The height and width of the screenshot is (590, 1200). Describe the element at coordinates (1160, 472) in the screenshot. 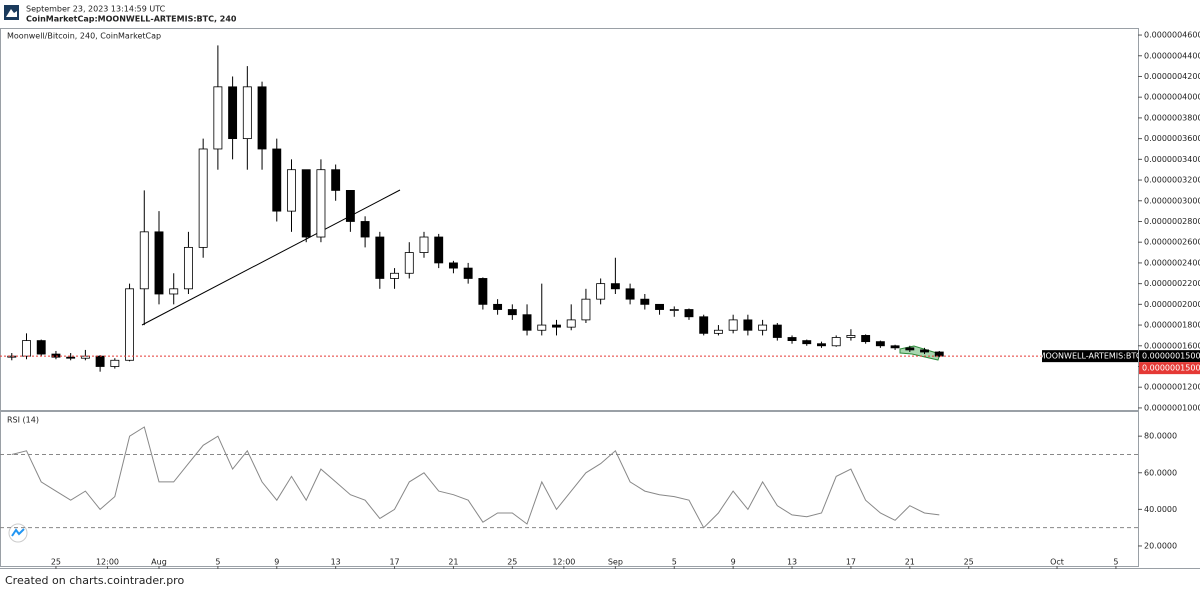

I see `y-tick-label: 60.0000` at that location.